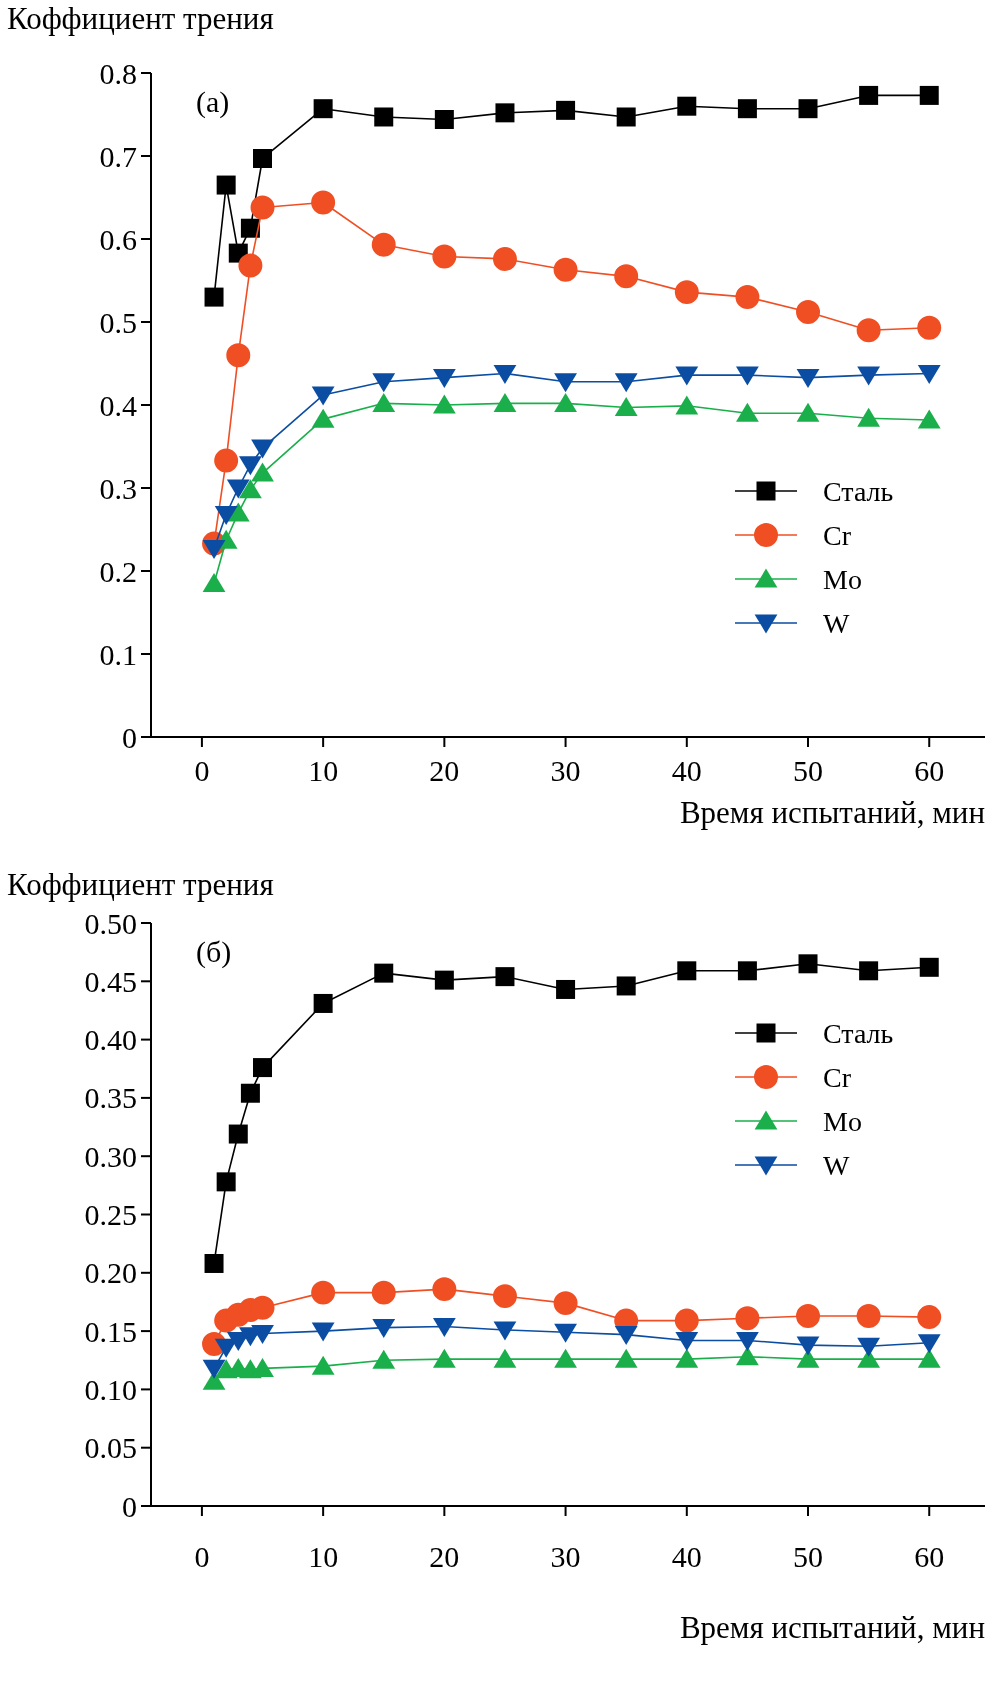  Describe the element at coordinates (129, 1506) in the screenshot. I see `y-tick-label: 0` at that location.